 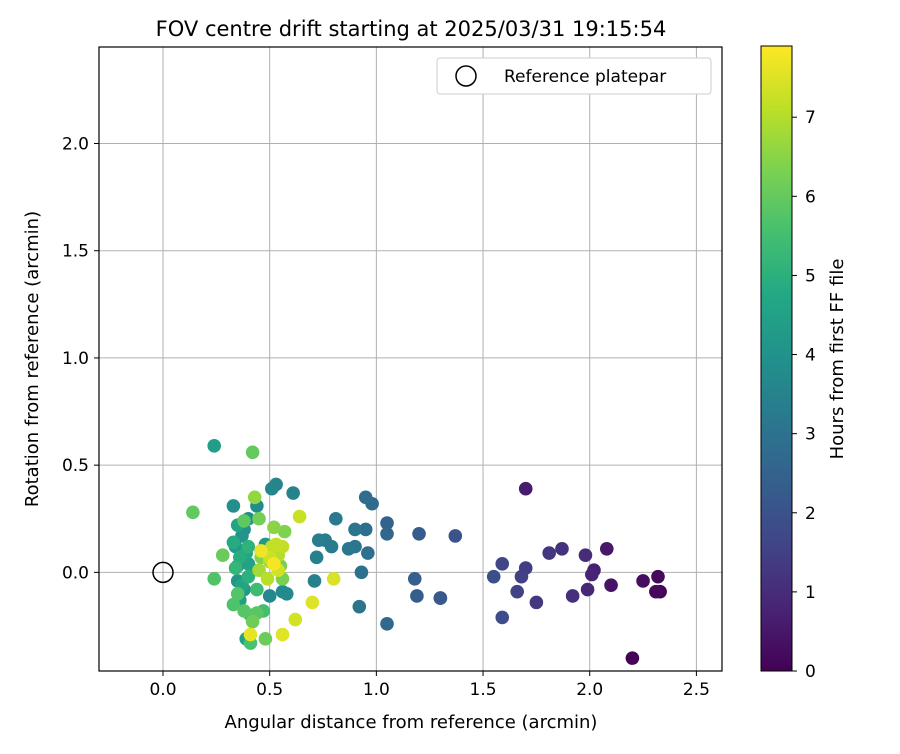 What do you see at coordinates (696, 690) in the screenshot?
I see `x-tick-label: 2.5` at bounding box center [696, 690].